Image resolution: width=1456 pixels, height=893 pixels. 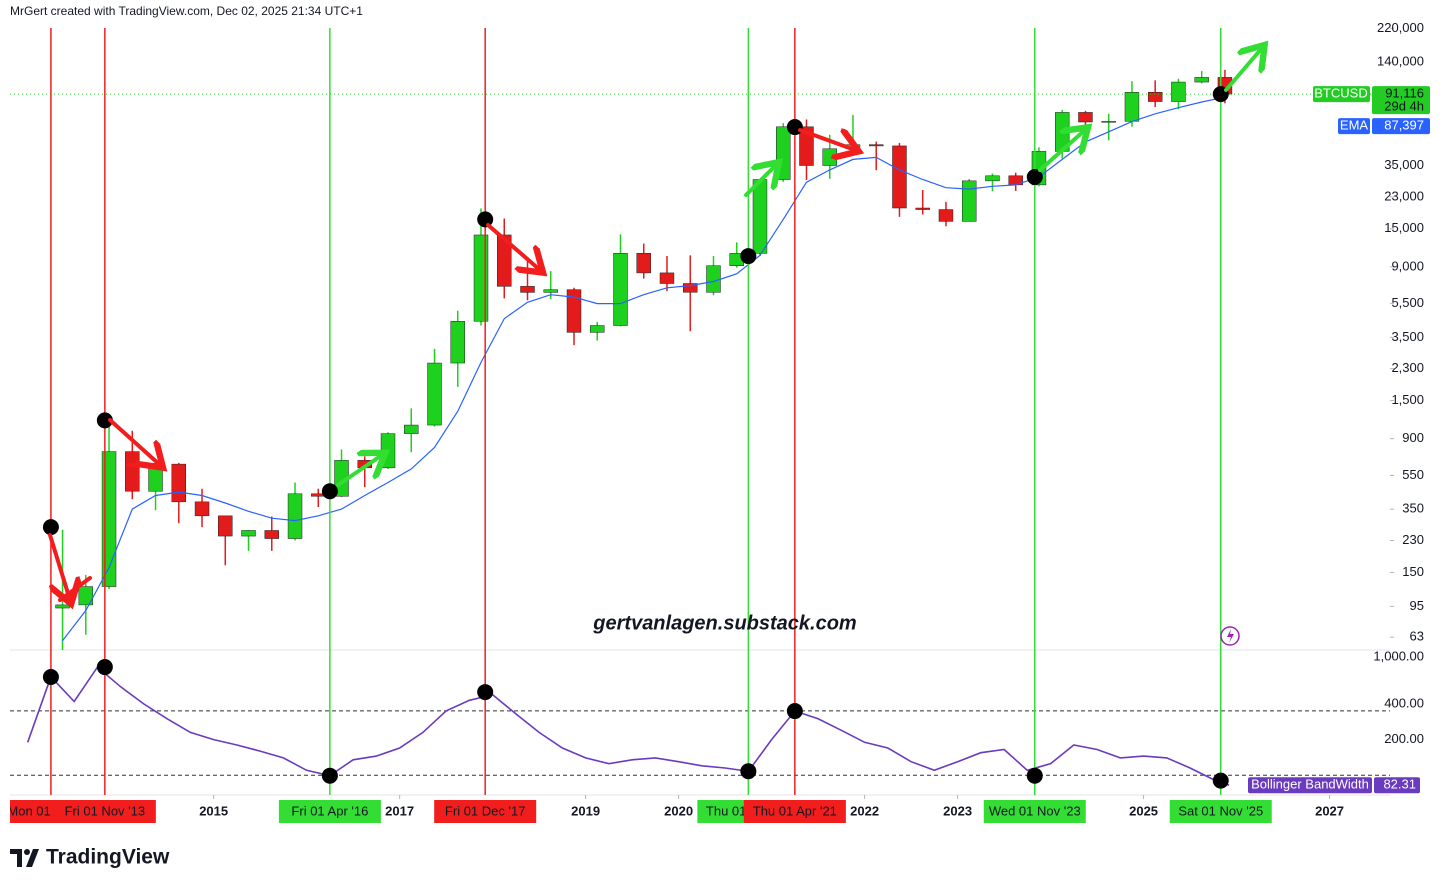 I want to click on brand: TradingView, so click(x=108, y=857).